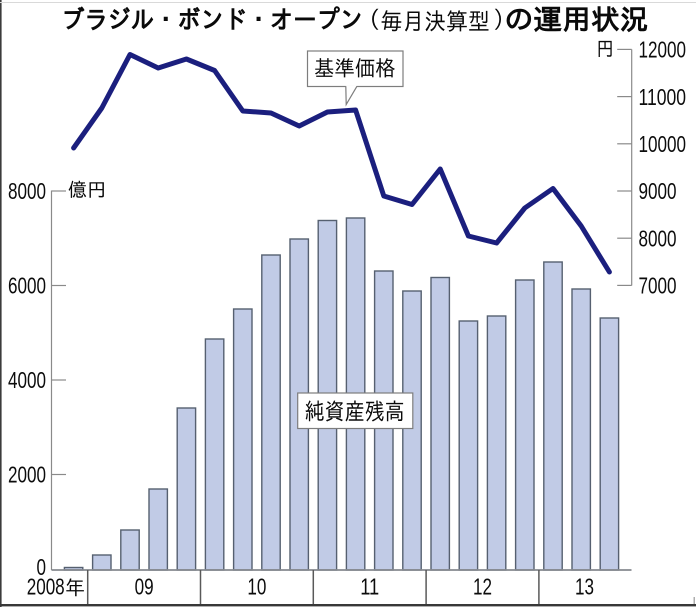 The image size is (696, 607). What do you see at coordinates (144, 587) in the screenshot?
I see `svg-text: 09` at bounding box center [144, 587].